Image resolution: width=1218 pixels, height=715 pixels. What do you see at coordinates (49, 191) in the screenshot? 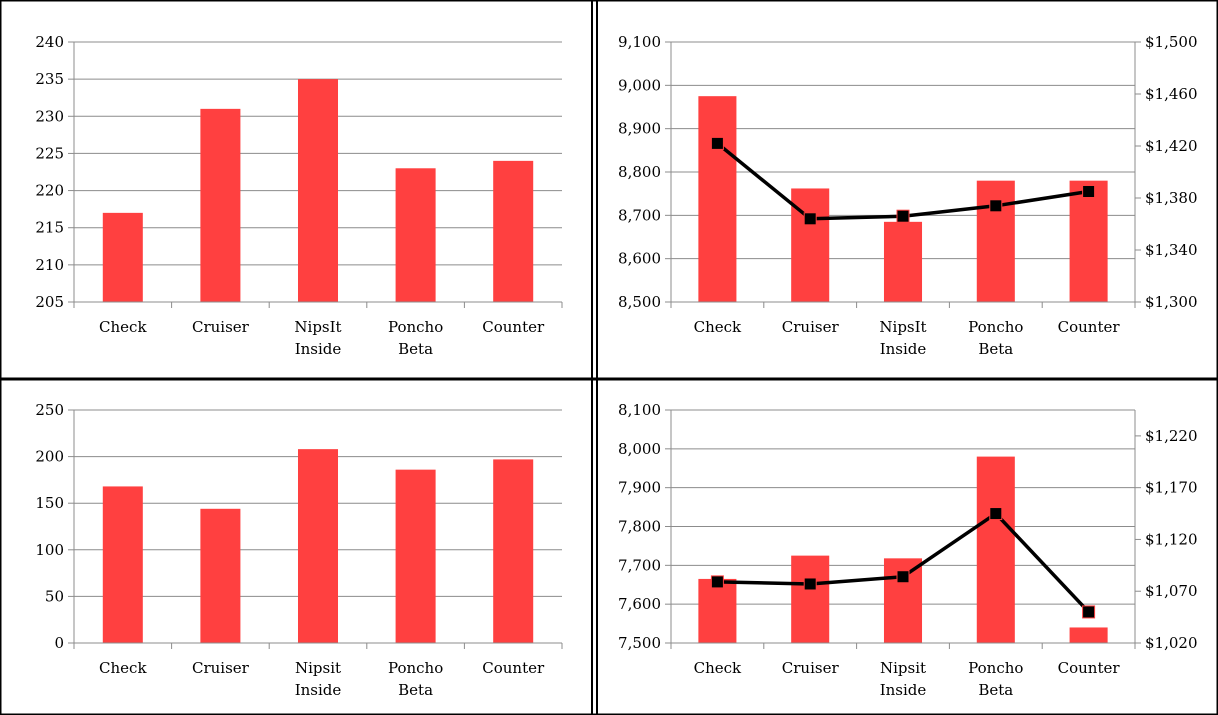
I see `y-tick-label: 220` at bounding box center [49, 191].